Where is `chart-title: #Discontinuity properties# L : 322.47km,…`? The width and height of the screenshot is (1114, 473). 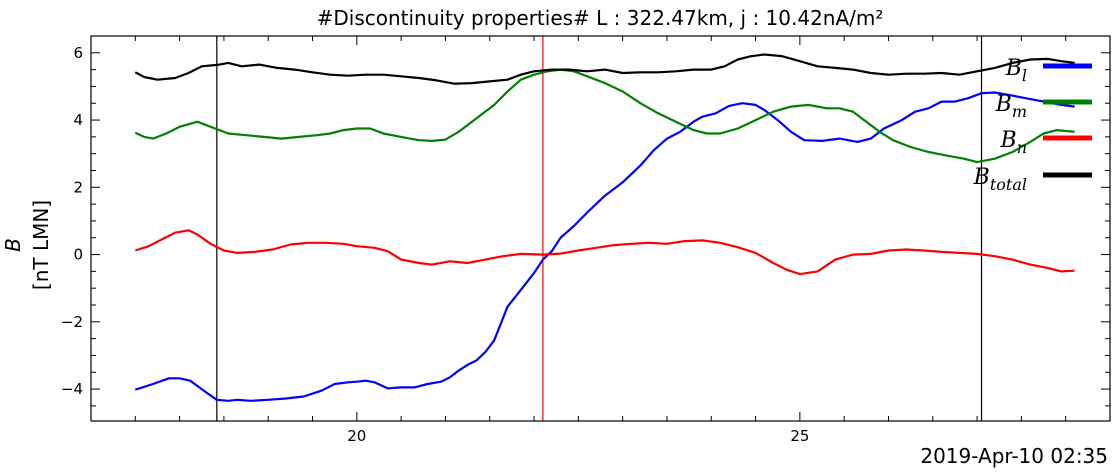
chart-title: #Discontinuity properties# L : 322.47km,… is located at coordinates (600, 18).